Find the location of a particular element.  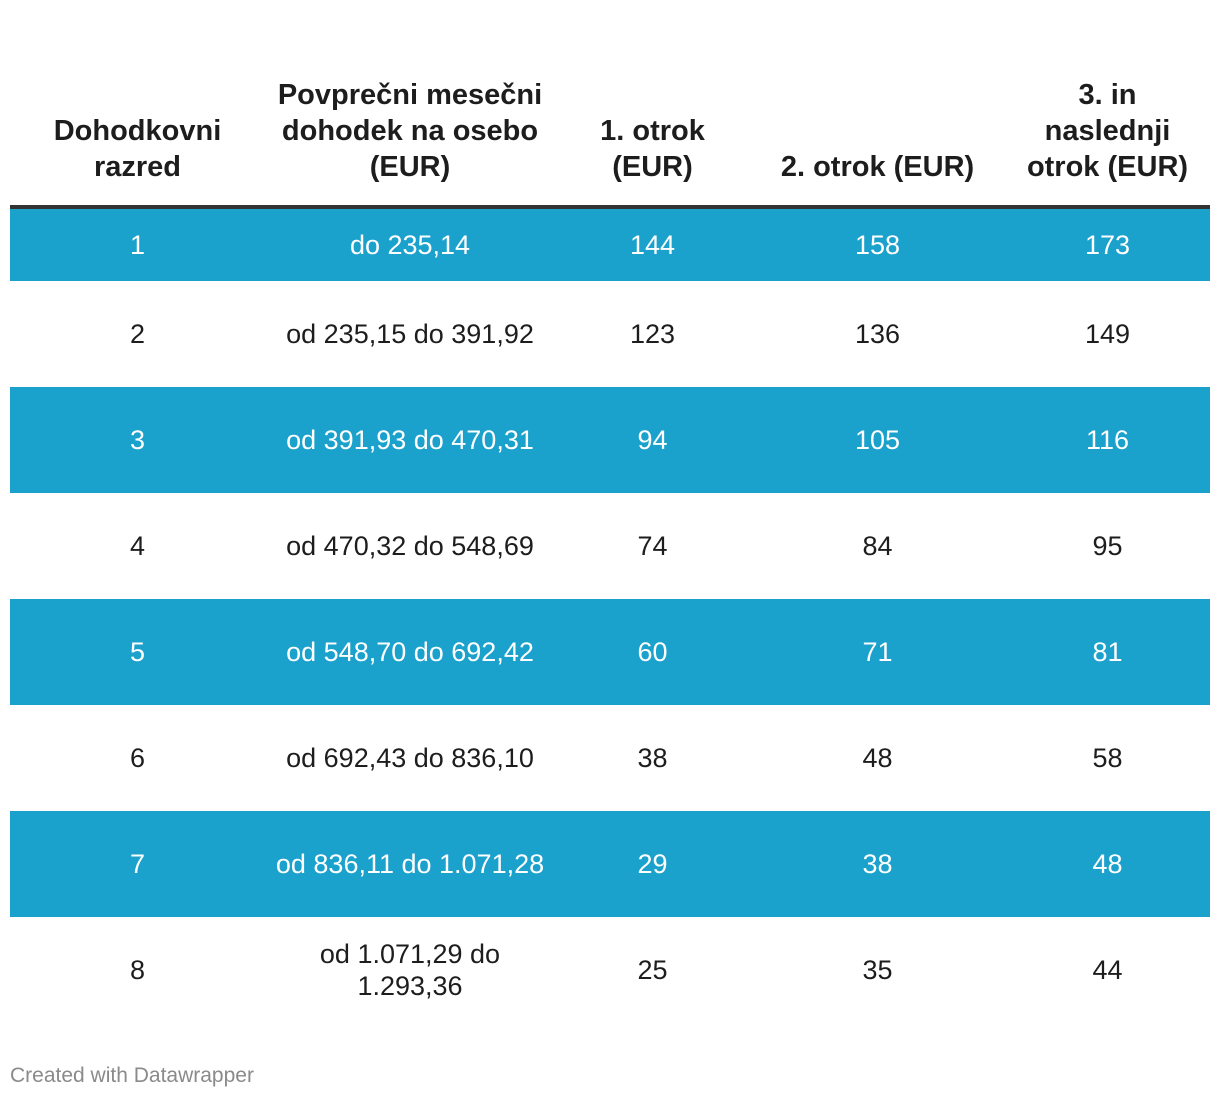

table-cell: 29 is located at coordinates (652, 864).